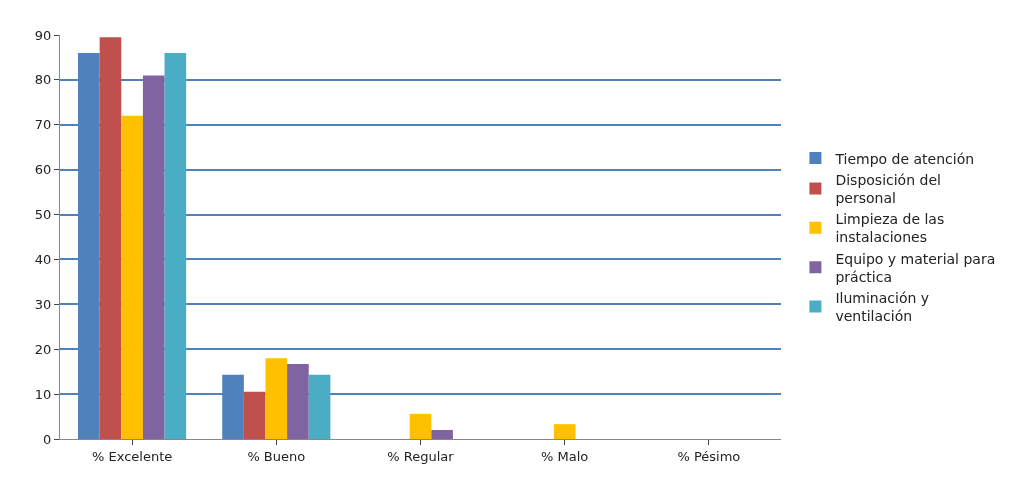  I want to click on x-tick-label: % Excelente, so click(132, 456).